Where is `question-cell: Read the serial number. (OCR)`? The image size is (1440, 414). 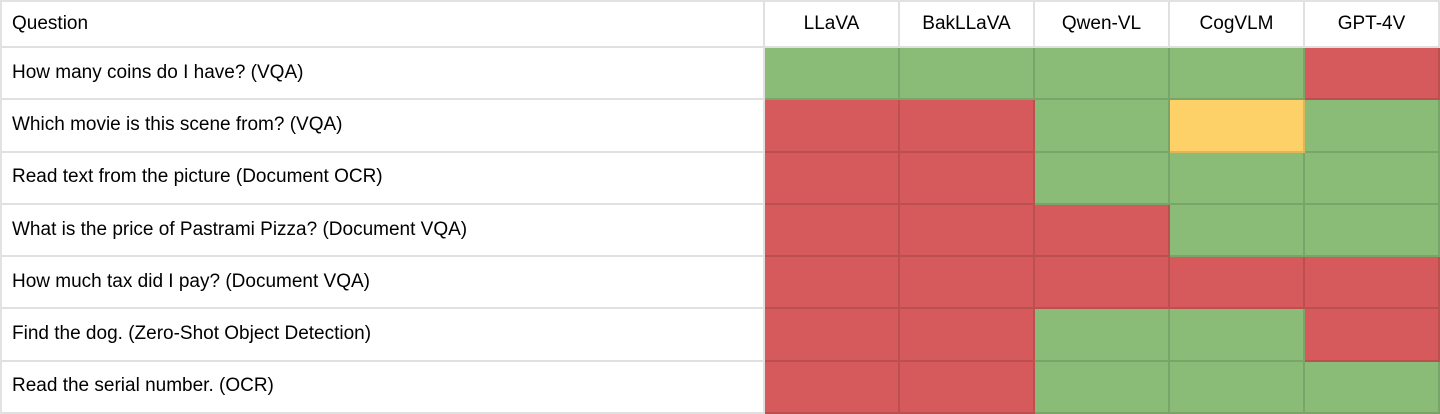
question-cell: Read the serial number. (OCR) is located at coordinates (383, 387).